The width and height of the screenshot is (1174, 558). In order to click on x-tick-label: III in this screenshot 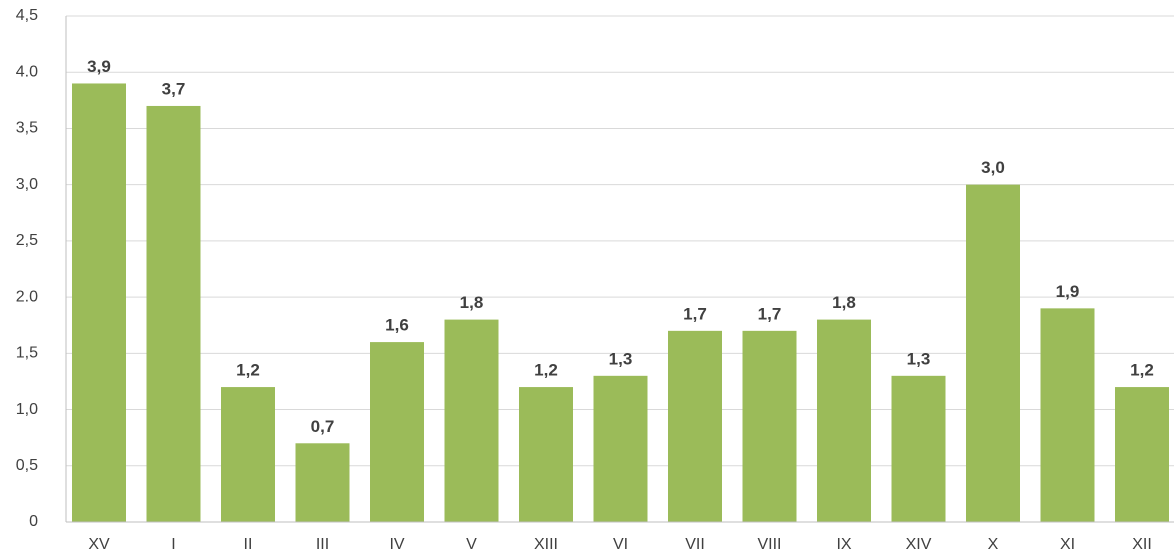, I will do `click(322, 544)`.